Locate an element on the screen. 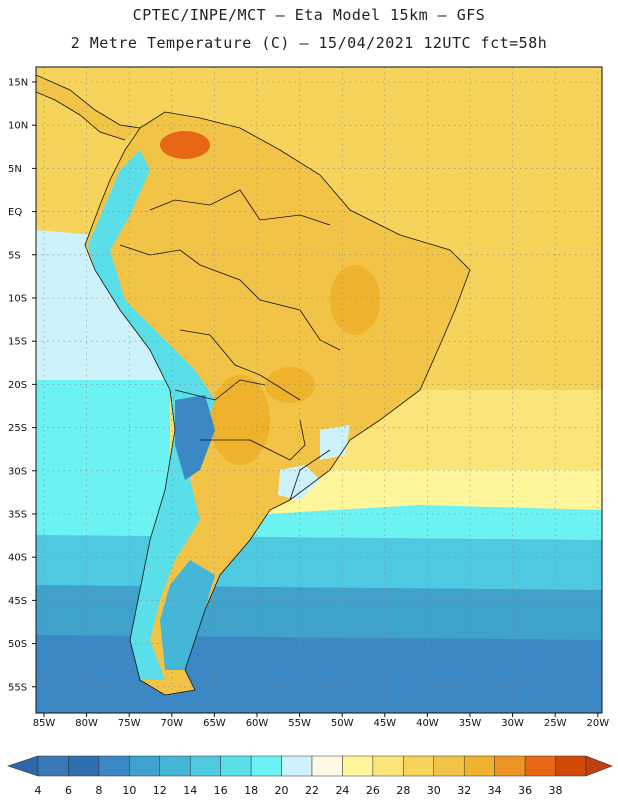 The image size is (618, 800). lon-label: 20W is located at coordinates (597, 723).